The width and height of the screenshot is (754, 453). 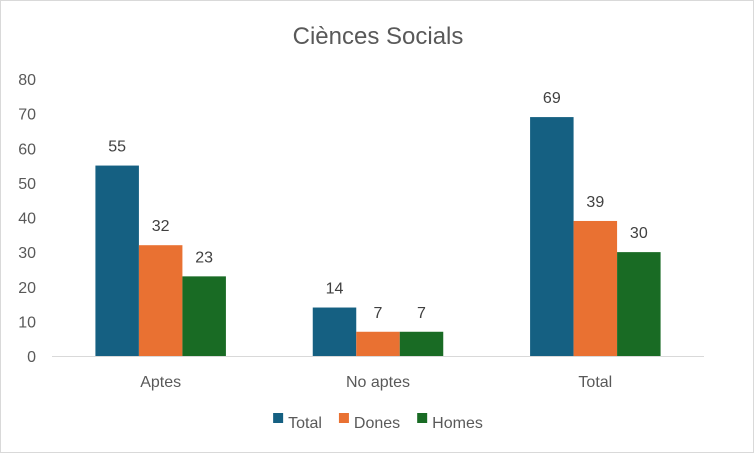 I want to click on legend-label-homes: Homes, so click(x=457, y=423).